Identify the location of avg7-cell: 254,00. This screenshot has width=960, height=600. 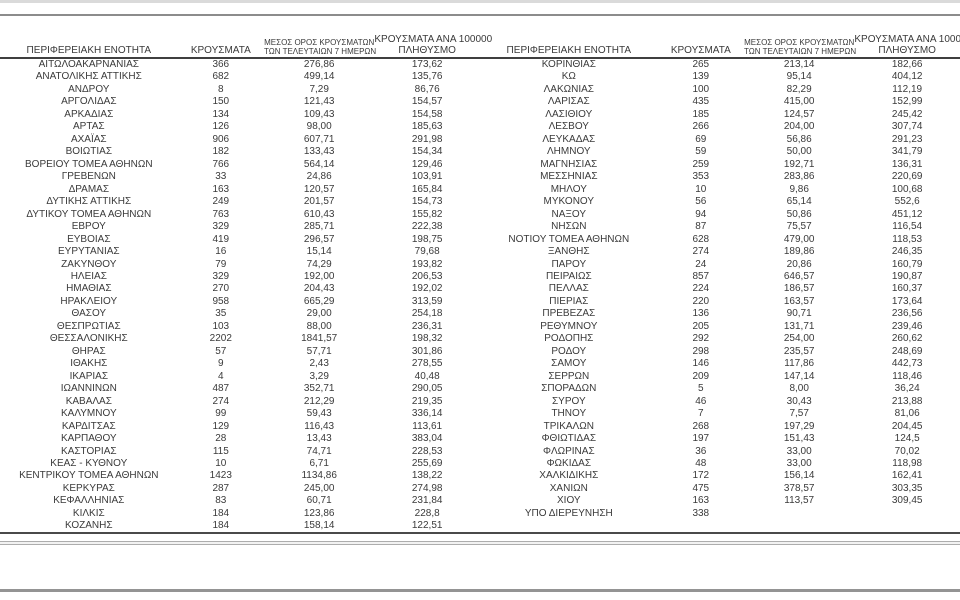
(799, 339).